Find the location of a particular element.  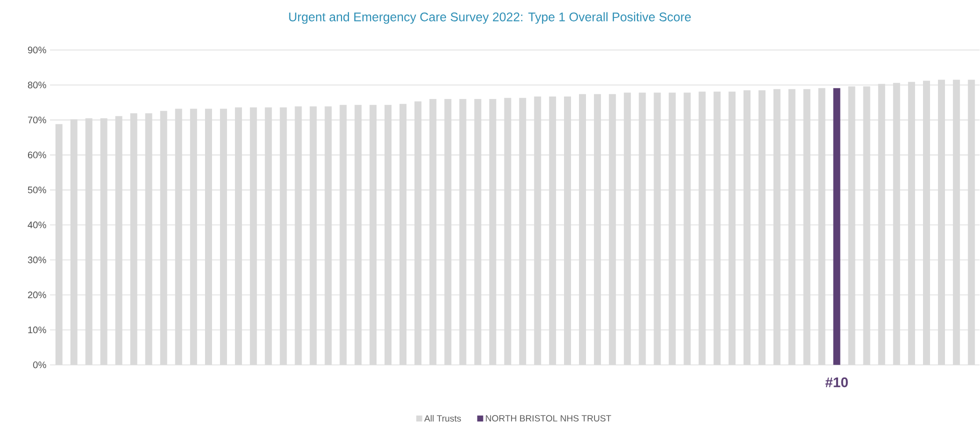

y-tick-label: 60% is located at coordinates (37, 155).